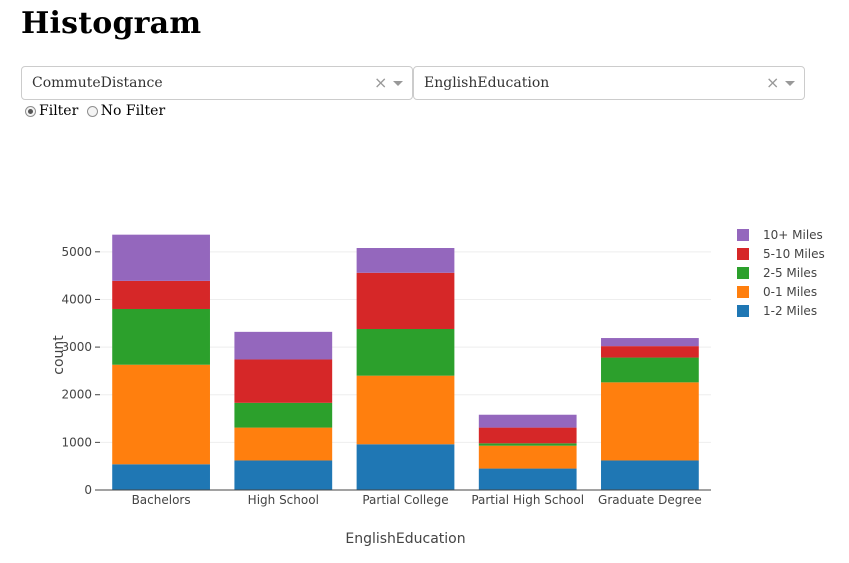  Describe the element at coordinates (59, 111) in the screenshot. I see `radio-filter-label: Filter` at that location.